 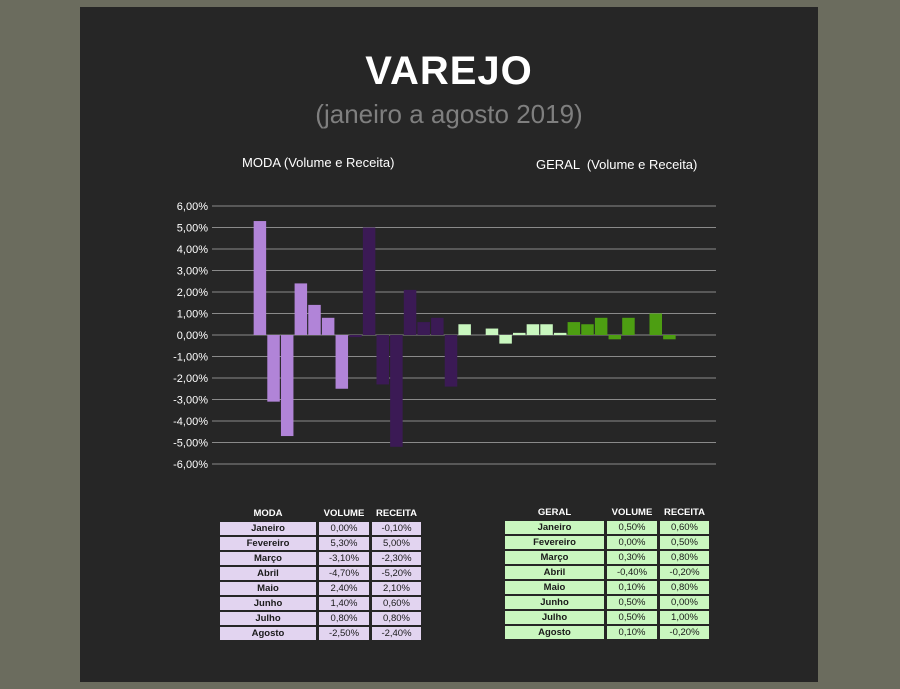 What do you see at coordinates (554, 512) in the screenshot?
I see `geral-header-0: GERAL` at bounding box center [554, 512].